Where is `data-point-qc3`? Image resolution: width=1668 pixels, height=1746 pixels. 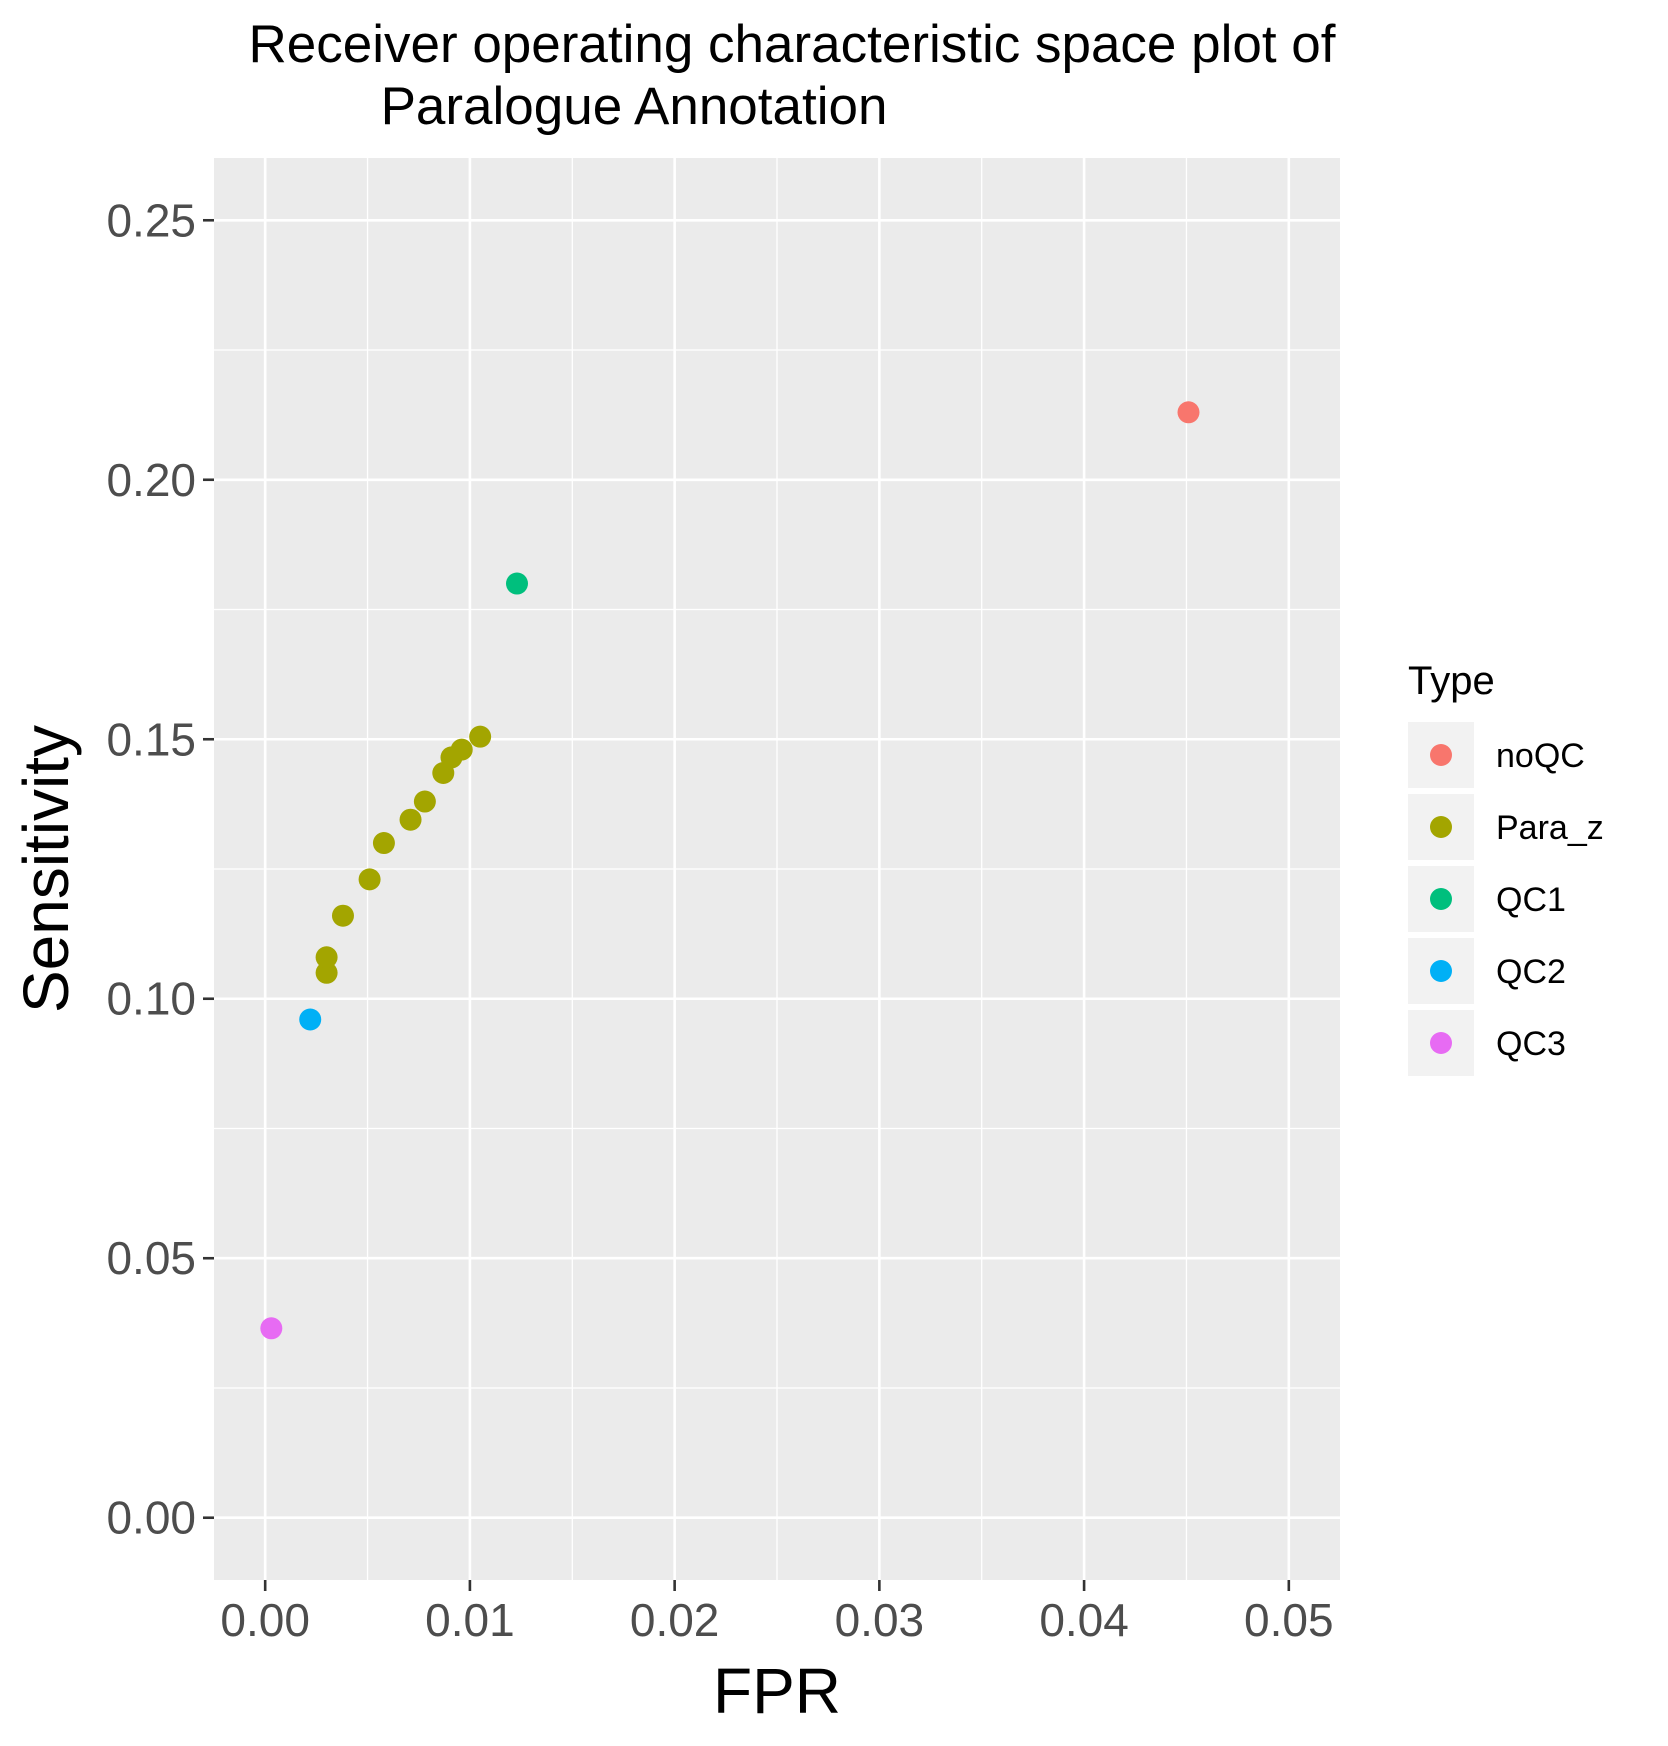 data-point-qc3 is located at coordinates (271, 1328).